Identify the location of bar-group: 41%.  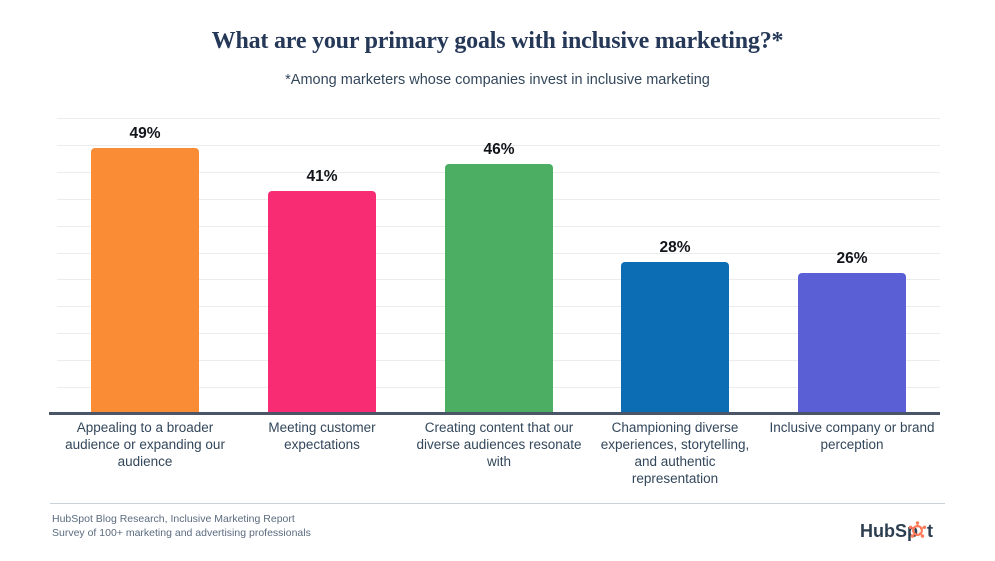
(322, 266).